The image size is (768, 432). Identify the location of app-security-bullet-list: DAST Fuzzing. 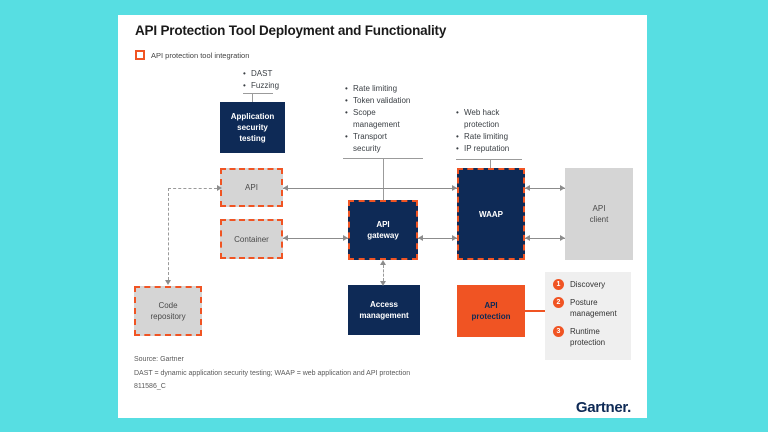
(261, 80).